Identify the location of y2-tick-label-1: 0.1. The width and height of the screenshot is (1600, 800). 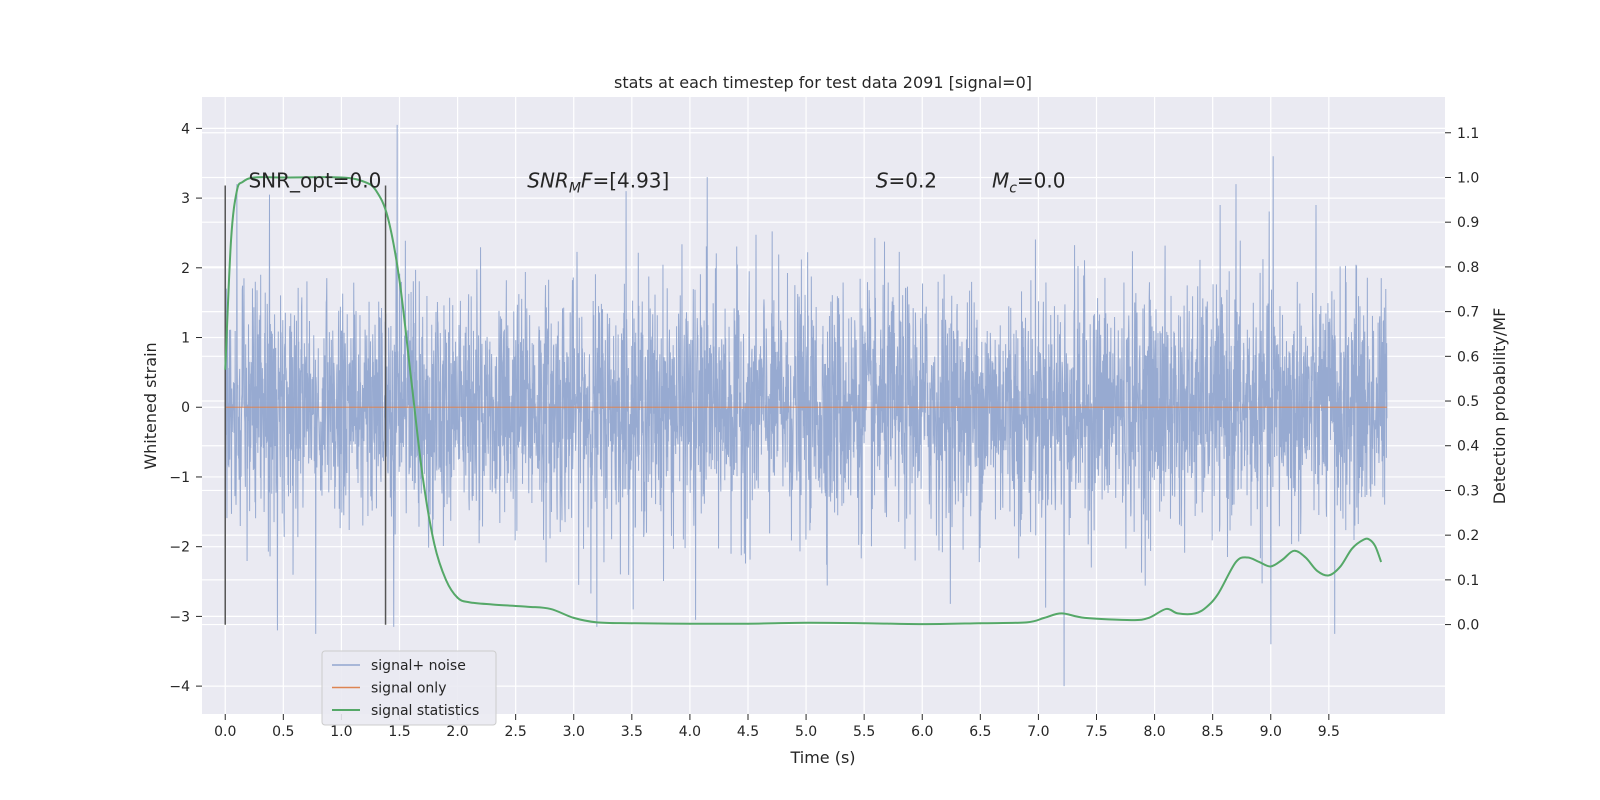
(1468, 581).